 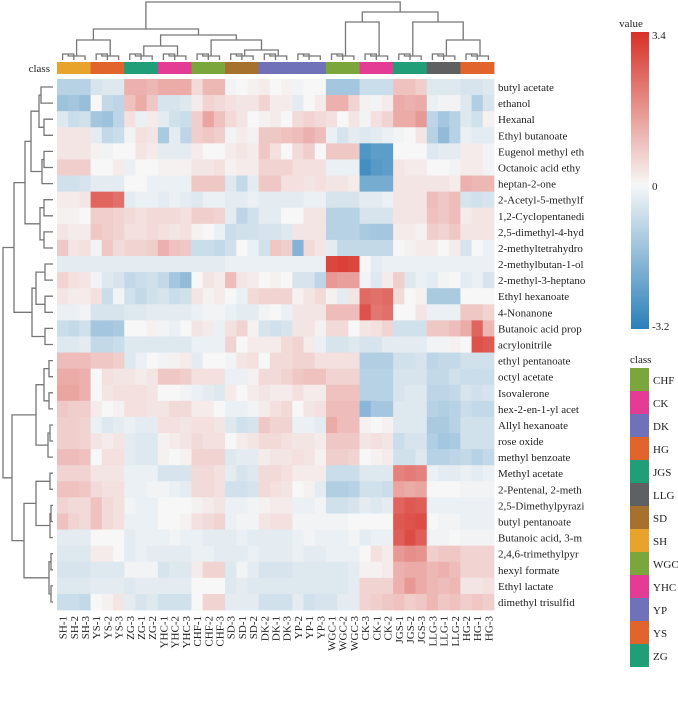 What do you see at coordinates (75, 627) in the screenshot?
I see `column-label: SH-2` at bounding box center [75, 627].